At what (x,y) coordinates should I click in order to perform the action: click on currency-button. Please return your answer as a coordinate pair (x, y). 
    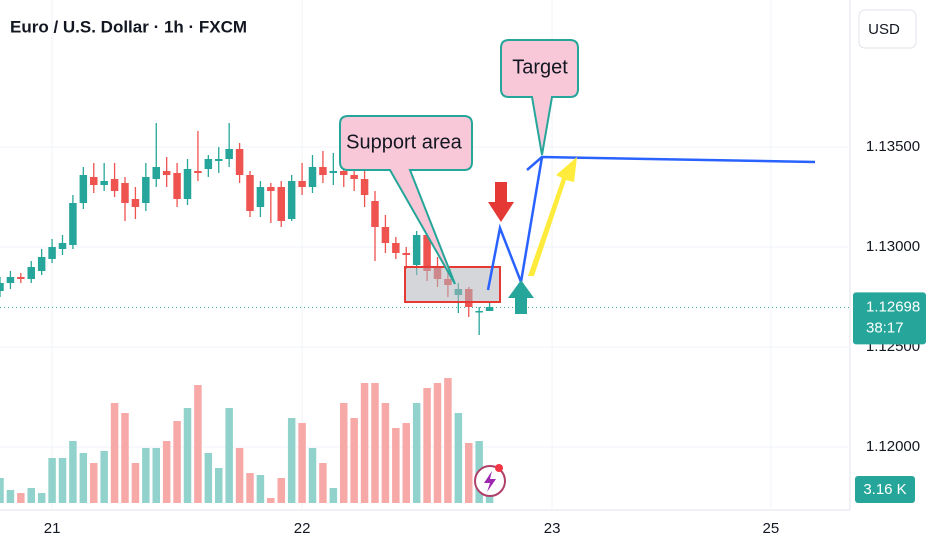
    Looking at the image, I should click on (887, 29).